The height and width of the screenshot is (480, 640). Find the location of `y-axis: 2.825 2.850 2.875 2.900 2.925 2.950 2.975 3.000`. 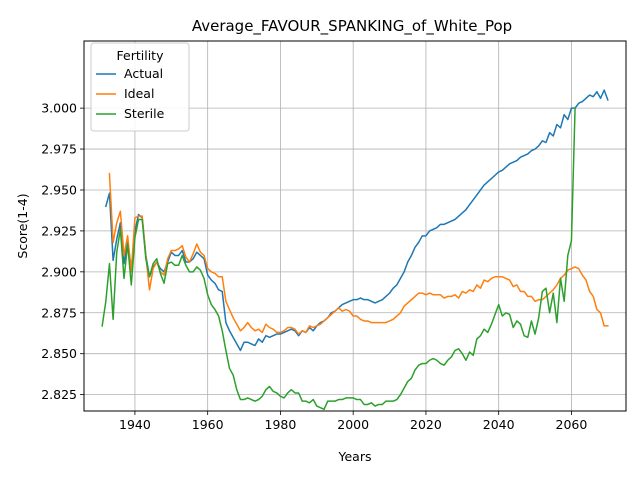

y-axis: 2.825 2.850 2.875 2.900 2.925 2.950 2.975 3.000 is located at coordinates (62, 251).